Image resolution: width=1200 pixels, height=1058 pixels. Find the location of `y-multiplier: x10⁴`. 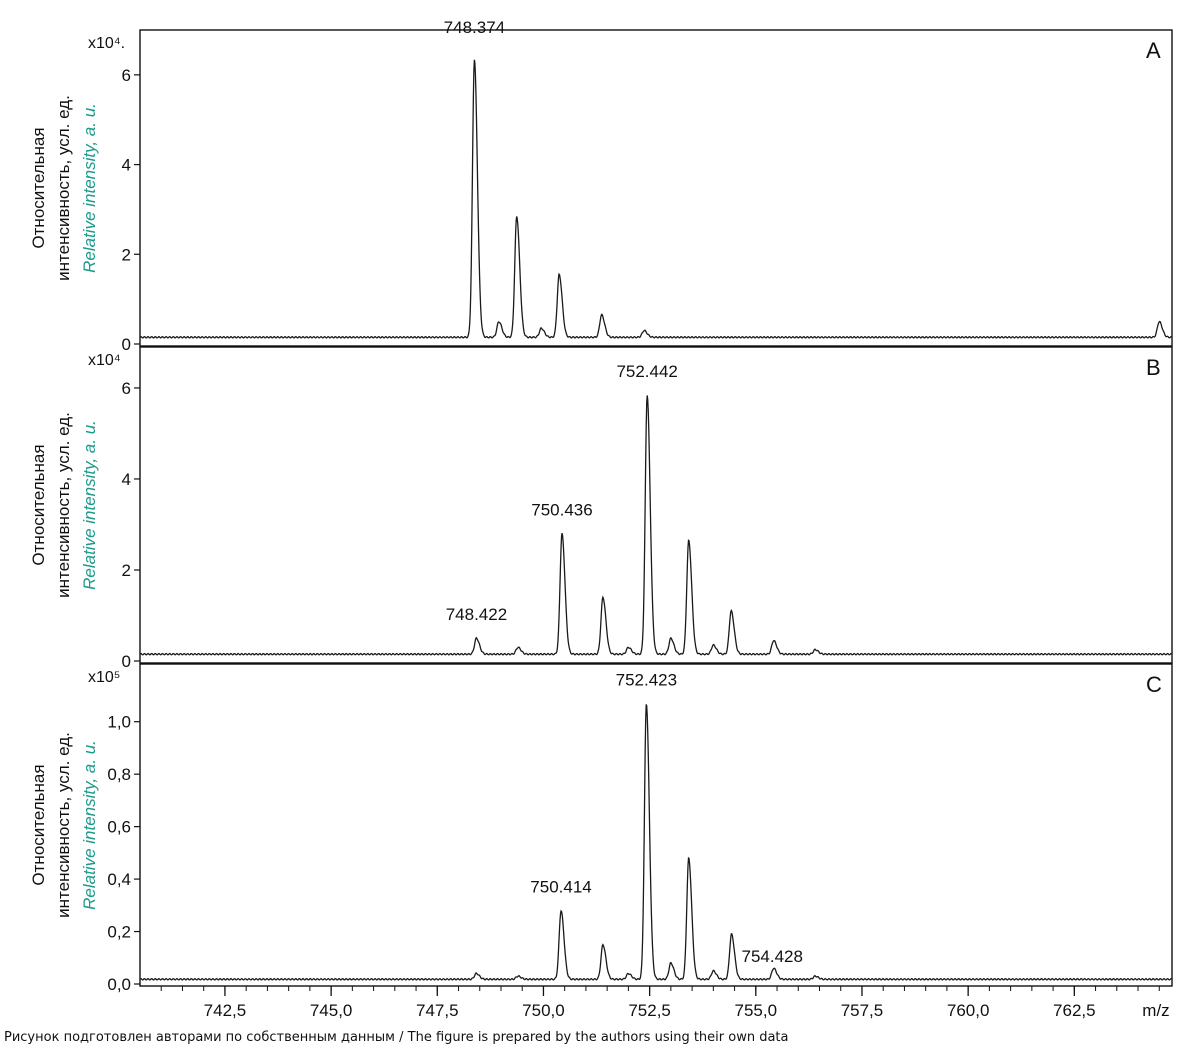

y-multiplier: x10⁴ is located at coordinates (104, 360).